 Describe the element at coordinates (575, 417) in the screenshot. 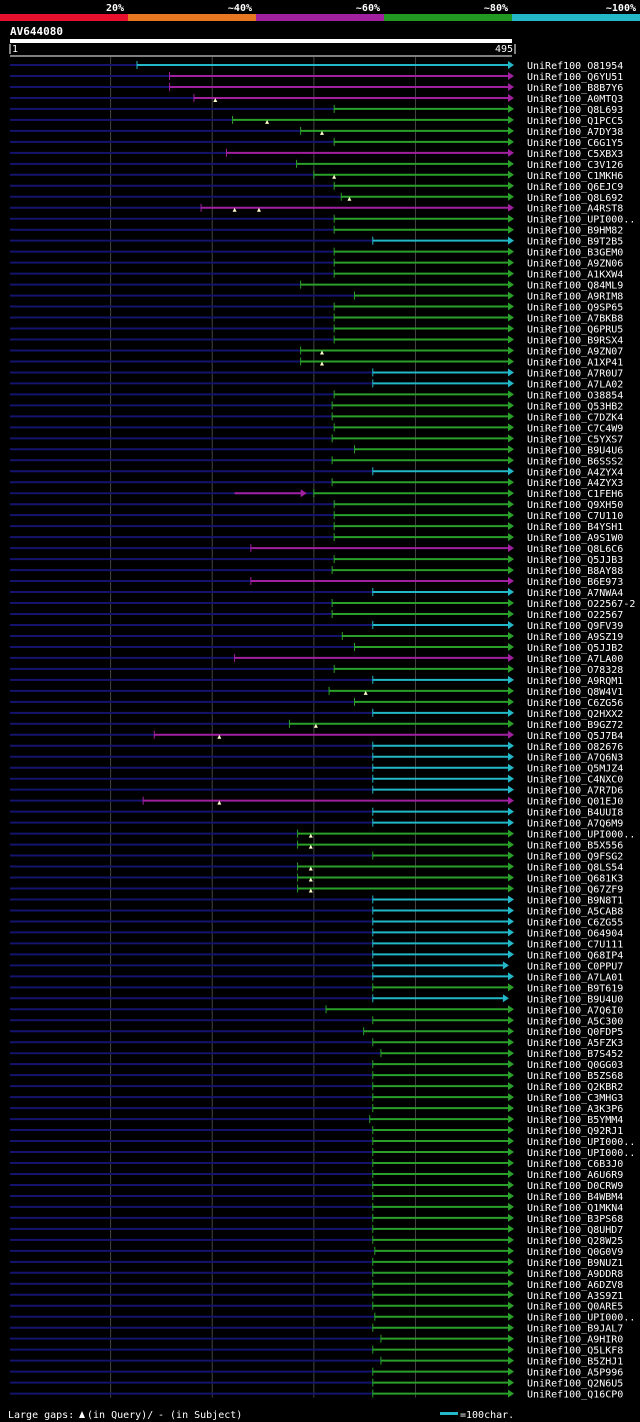

I see `hit-label: UniRef100_C7DZK4` at that location.